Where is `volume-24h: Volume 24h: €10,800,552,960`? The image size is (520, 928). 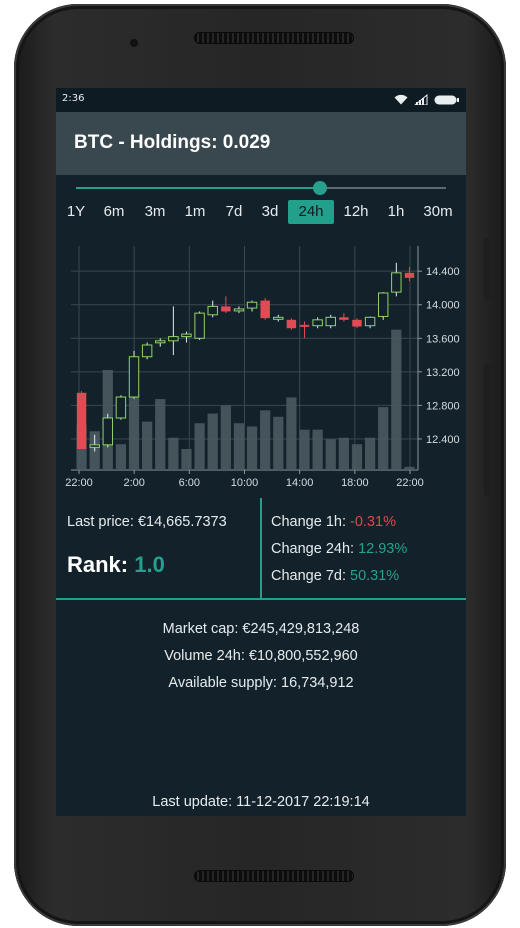
volume-24h: Volume 24h: €10,800,552,960 is located at coordinates (261, 656).